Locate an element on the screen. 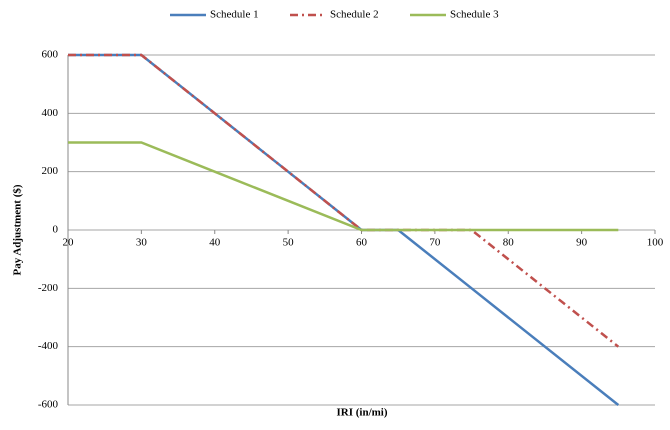 The height and width of the screenshot is (430, 670). y-tick-label: -600 is located at coordinates (48, 405).